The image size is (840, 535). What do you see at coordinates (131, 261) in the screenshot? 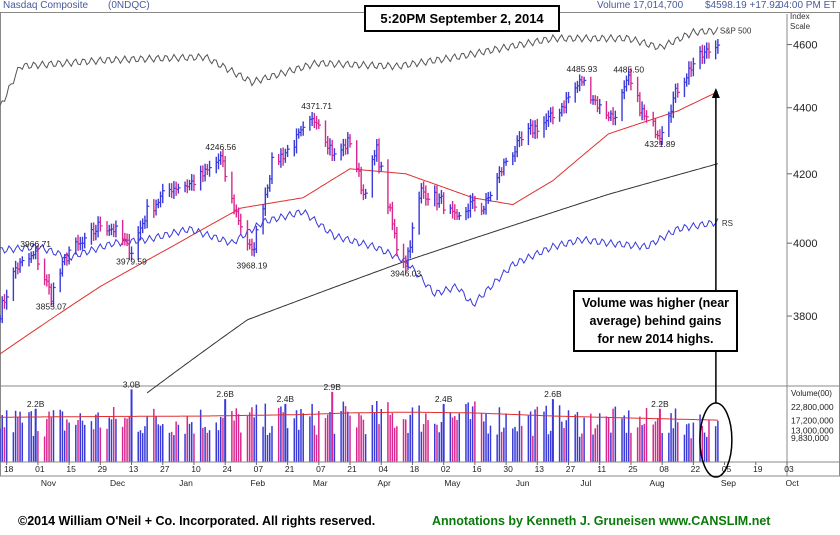
I see `price-callout-label: 3979.59` at bounding box center [131, 261].